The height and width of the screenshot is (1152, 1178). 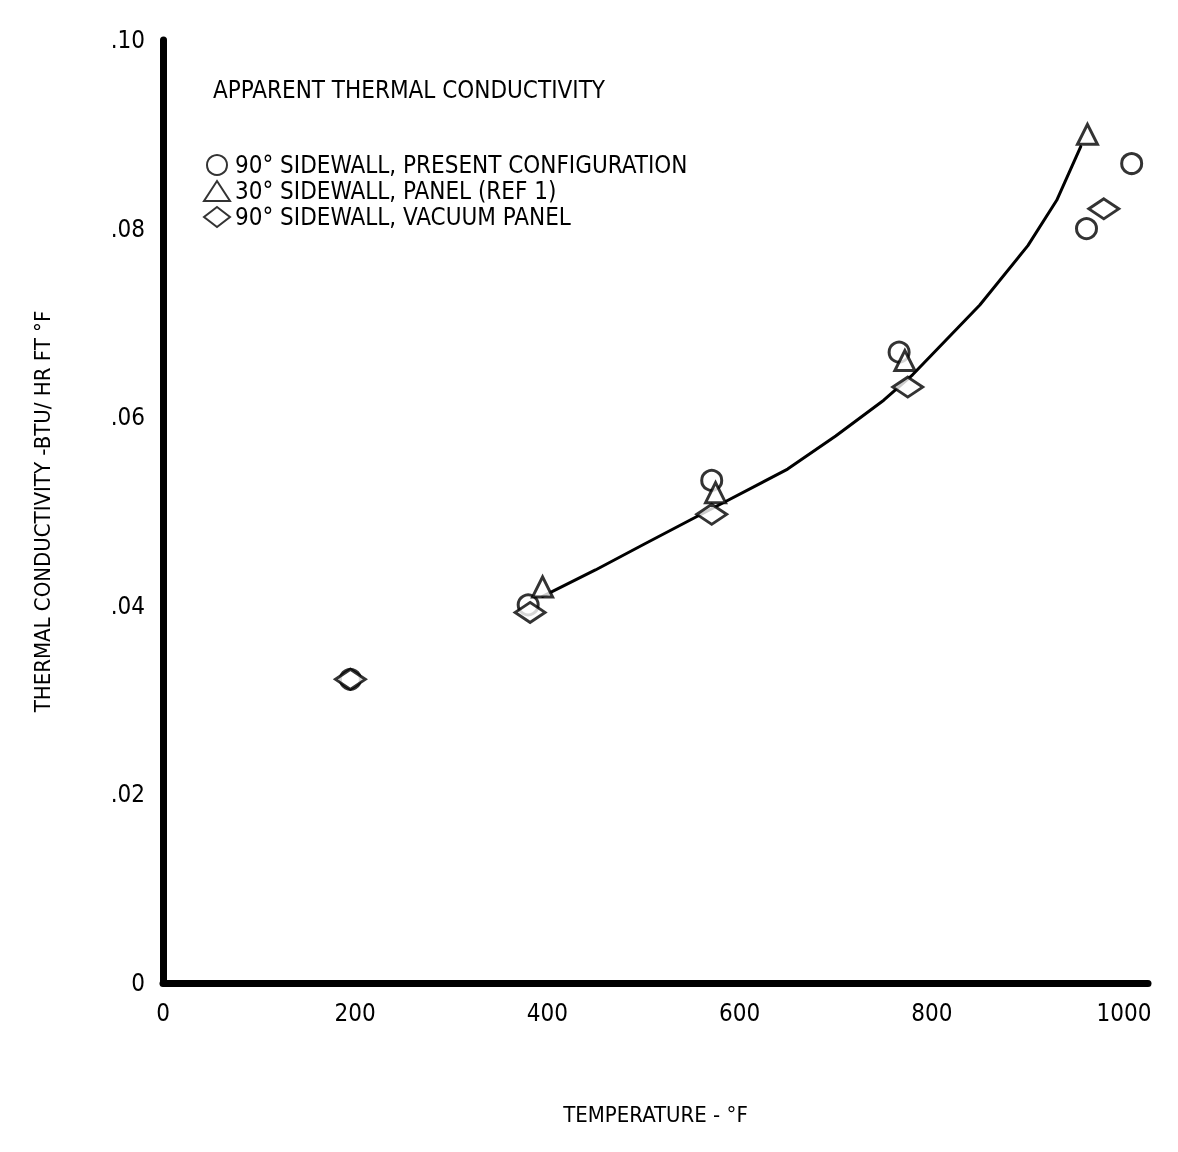 I want to click on legend-label: 30° SIDEWALL, PANEL (REF 1), so click(x=396, y=191).